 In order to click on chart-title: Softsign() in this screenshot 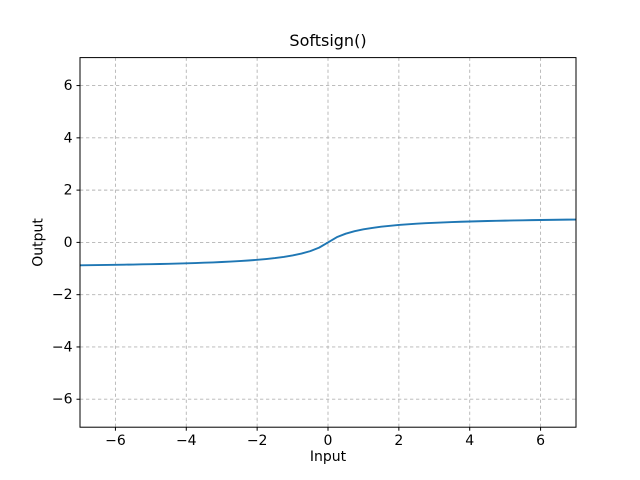, I will do `click(327, 40)`.